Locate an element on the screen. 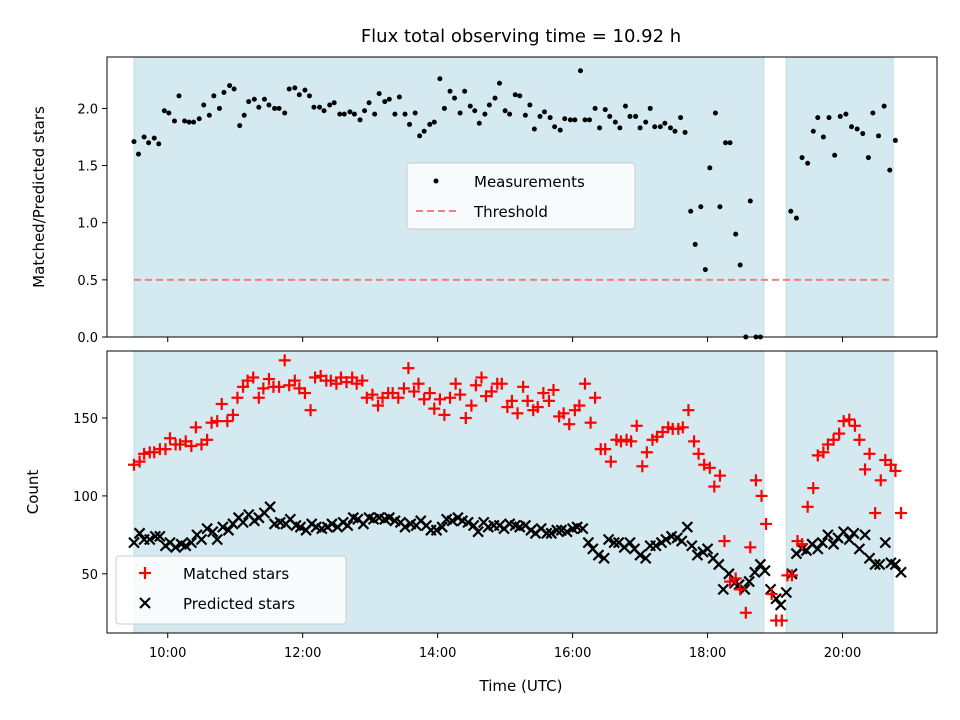 Image resolution: width=960 pixels, height=720 pixels. bottom-x-tick-label: 16:00 is located at coordinates (572, 653).